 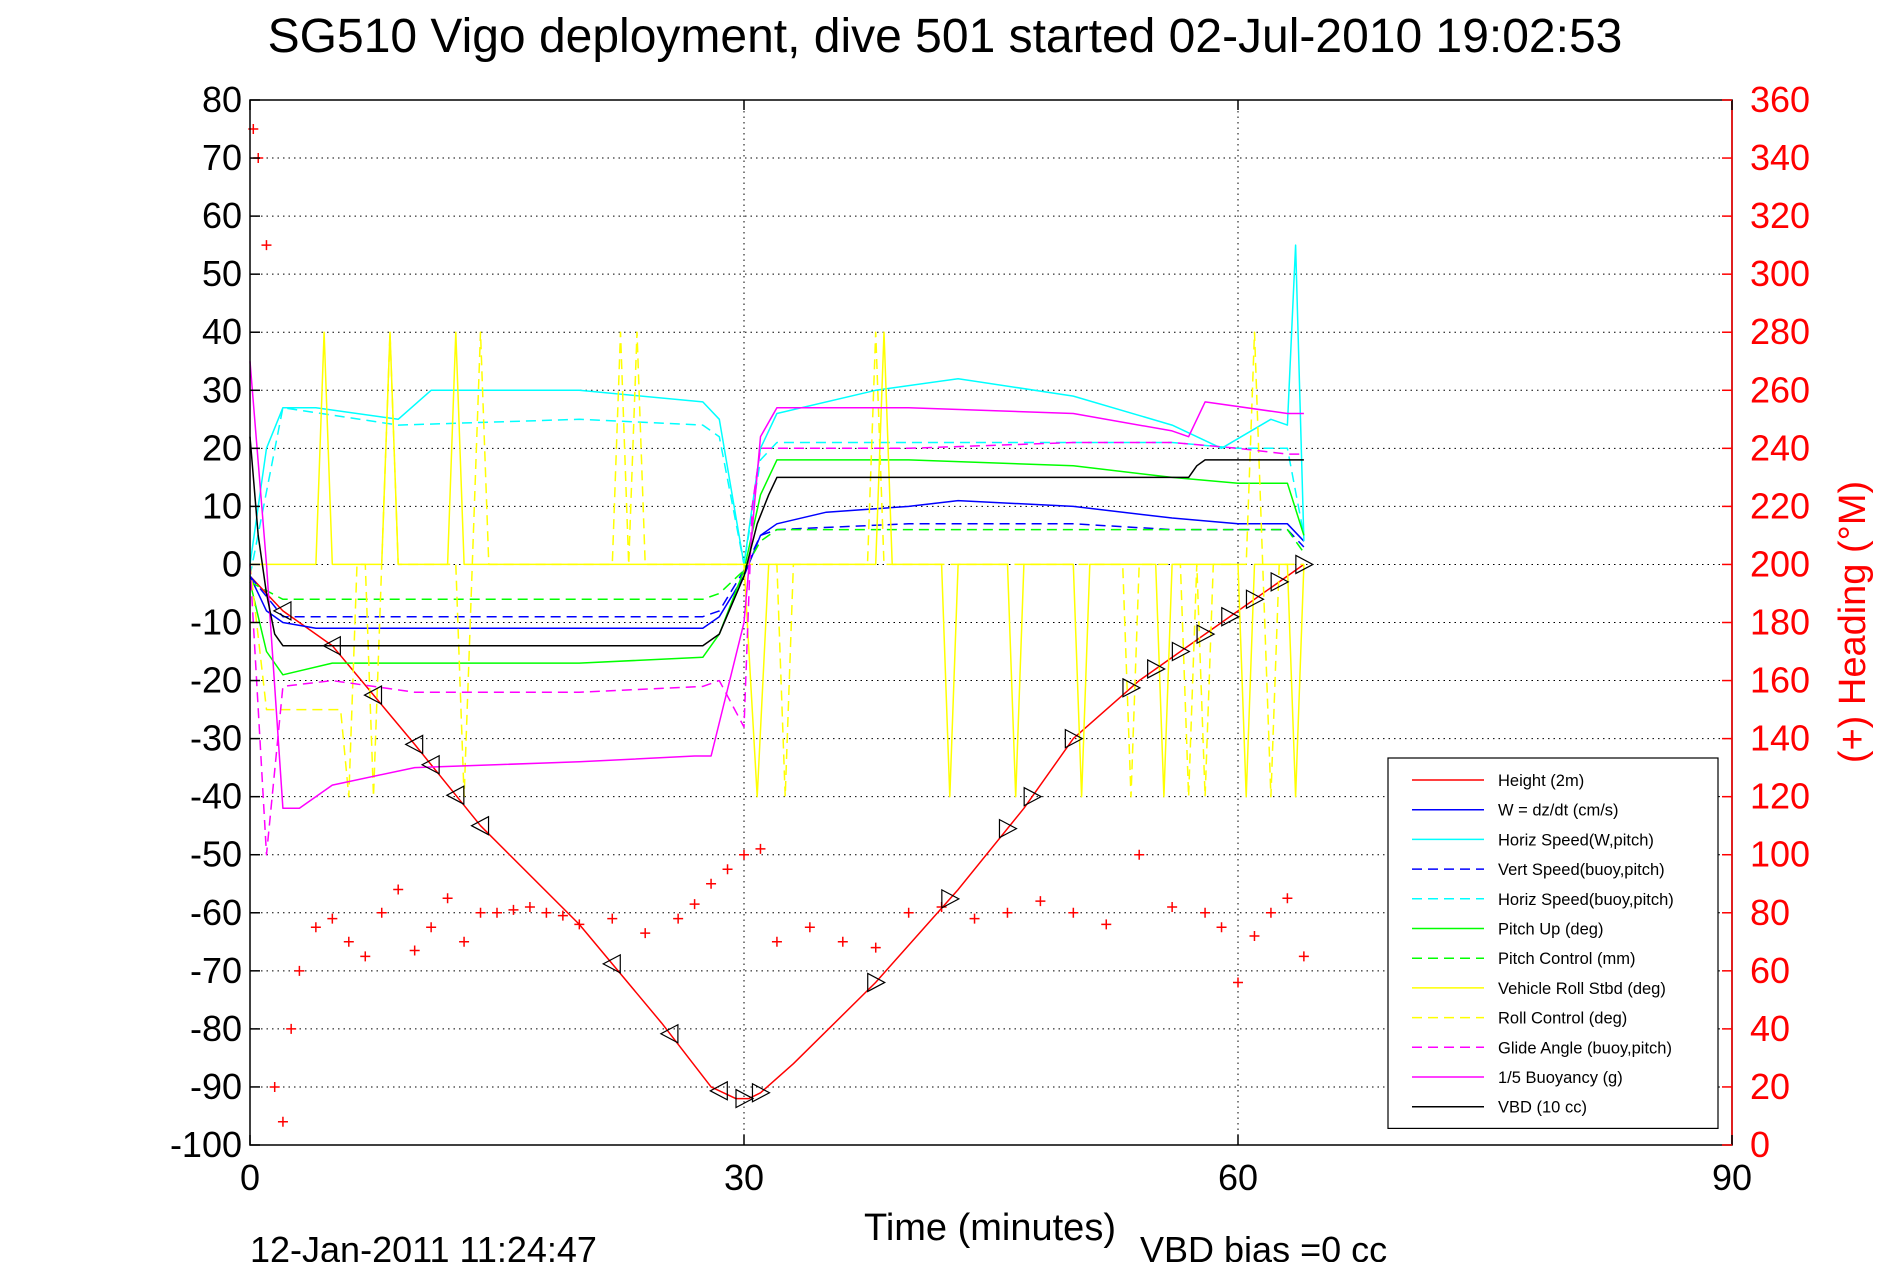 I want to click on y2-tick-label: 240, so click(x=1780, y=447).